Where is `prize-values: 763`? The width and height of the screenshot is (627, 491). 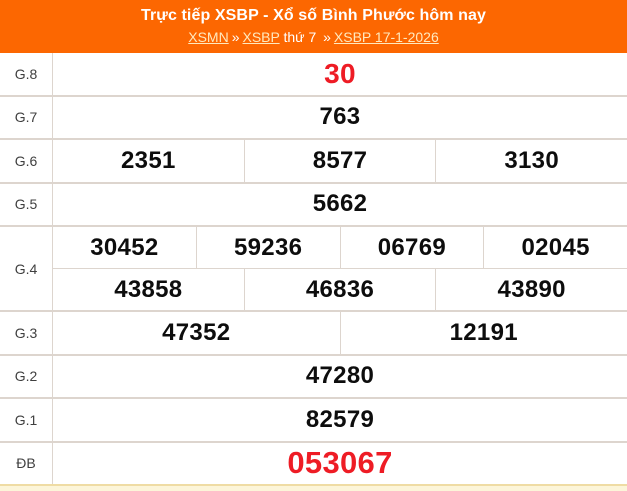 prize-values: 763 is located at coordinates (340, 118).